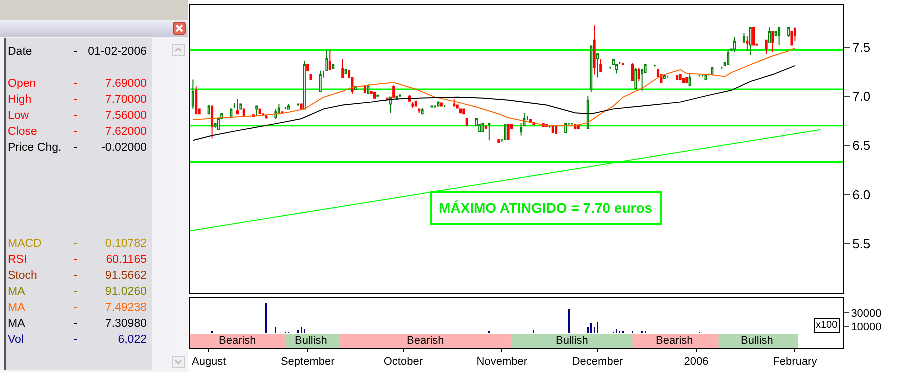 The width and height of the screenshot is (898, 372). I want to click on text: Date, so click(20, 52).